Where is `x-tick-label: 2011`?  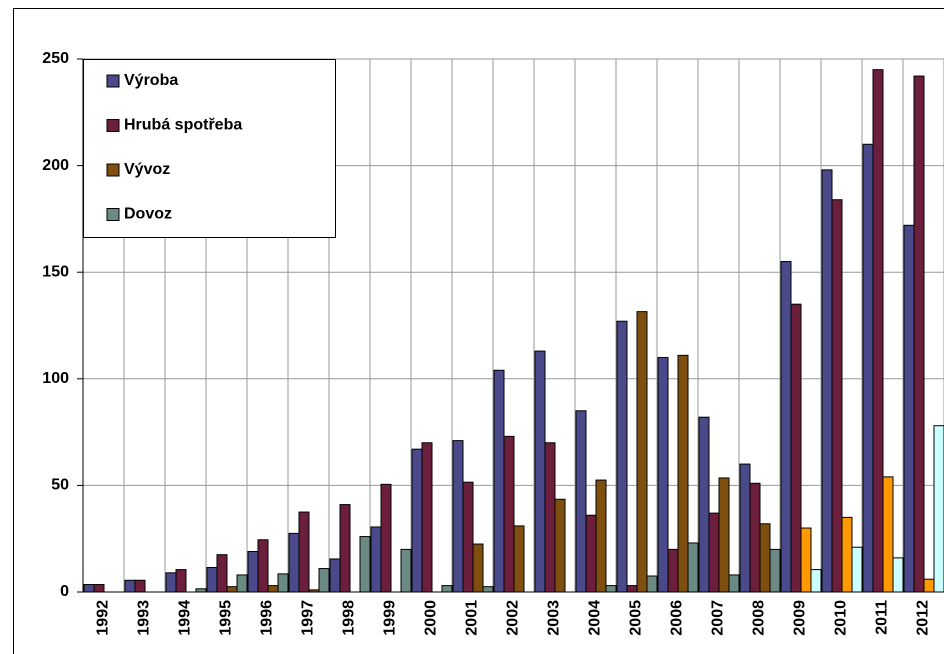 x-tick-label: 2011 is located at coordinates (882, 617).